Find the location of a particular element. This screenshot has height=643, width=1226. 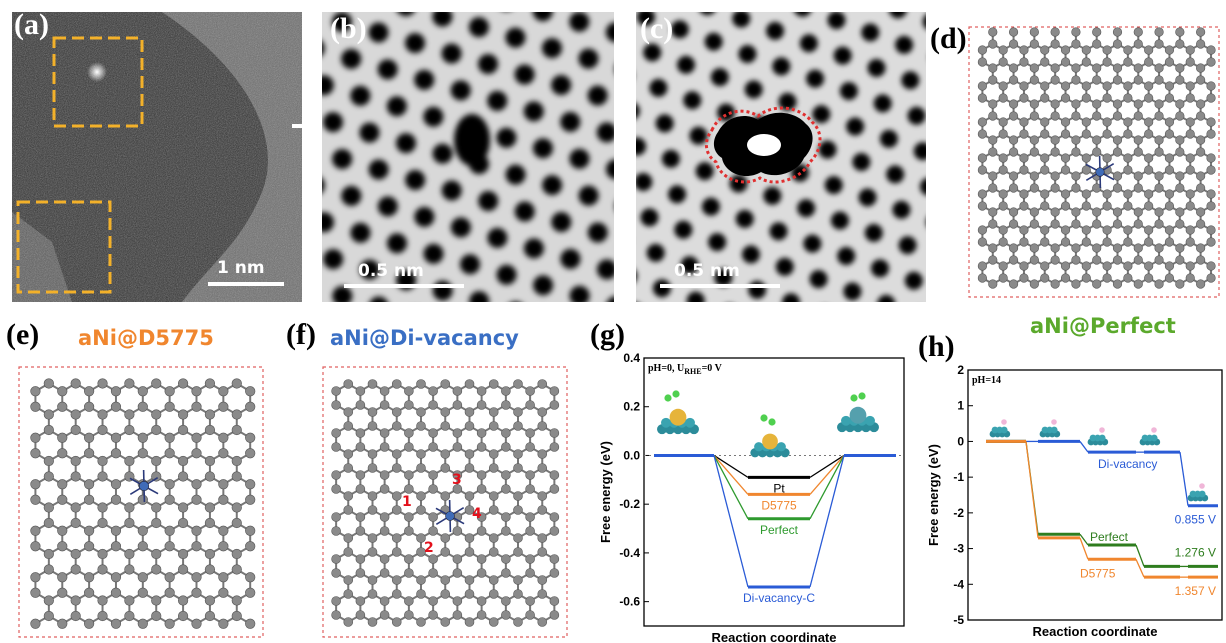

series-di-vacancy-c: Di-vacancy-C is located at coordinates (775, 529).